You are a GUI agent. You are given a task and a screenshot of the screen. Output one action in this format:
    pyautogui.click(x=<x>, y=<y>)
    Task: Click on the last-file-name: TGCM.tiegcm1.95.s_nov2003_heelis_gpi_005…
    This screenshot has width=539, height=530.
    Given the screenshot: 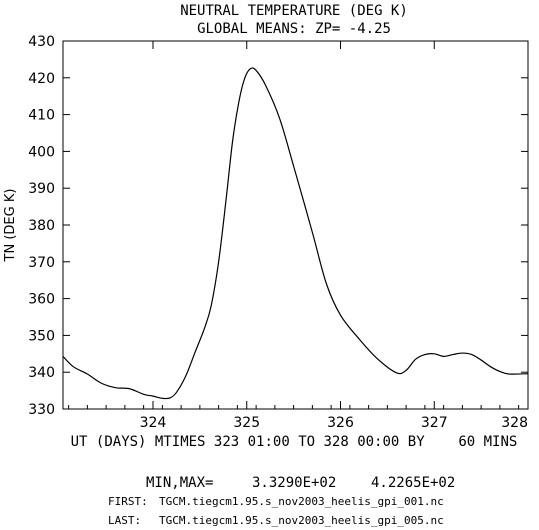 What is the action you would take?
    pyautogui.click(x=301, y=520)
    